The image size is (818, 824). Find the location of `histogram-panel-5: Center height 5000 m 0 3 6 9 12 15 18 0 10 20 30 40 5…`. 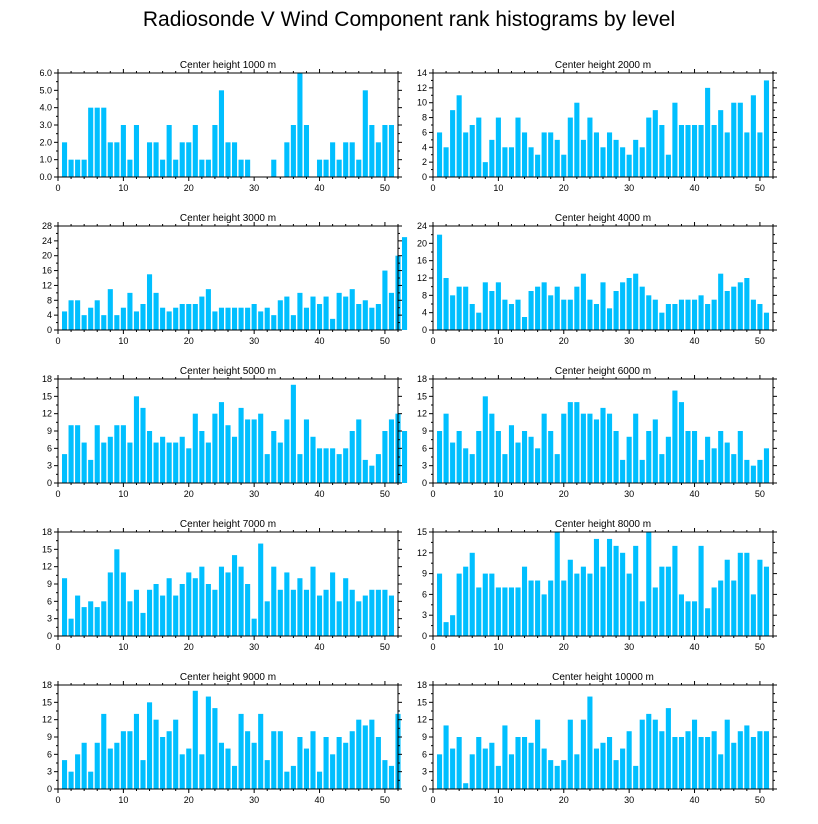

histogram-panel-5: Center height 5000 m 0 3 6 9 12 15 18 0 10 20 30 40 5… is located at coordinates (225, 432).